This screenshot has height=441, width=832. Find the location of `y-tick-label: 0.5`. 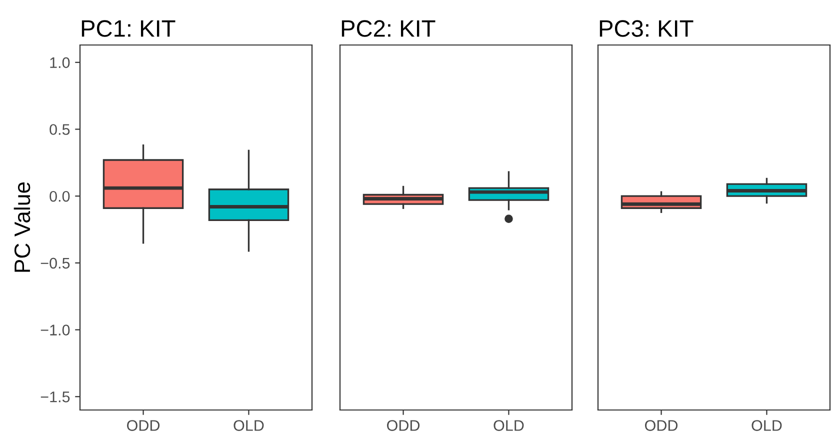

y-tick-label: 0.5 is located at coordinates (60, 129).